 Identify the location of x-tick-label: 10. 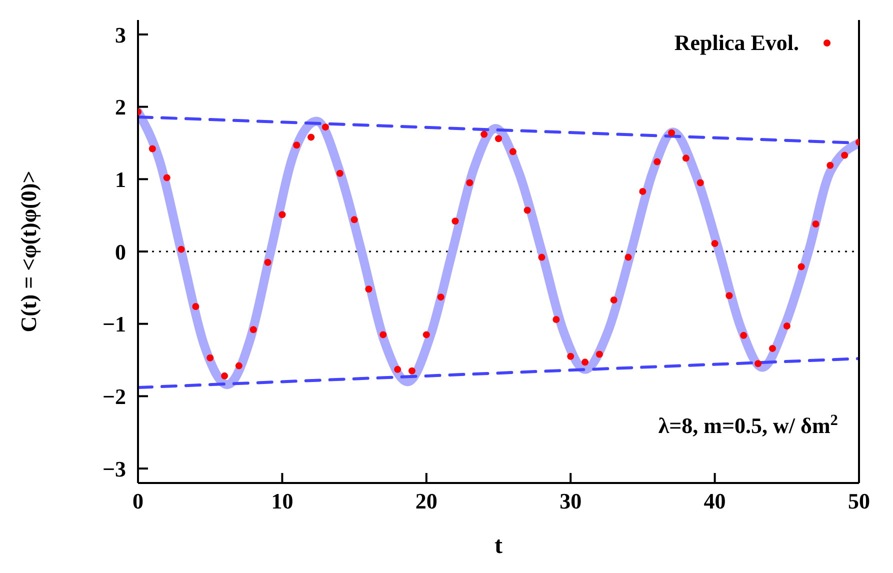
(282, 501).